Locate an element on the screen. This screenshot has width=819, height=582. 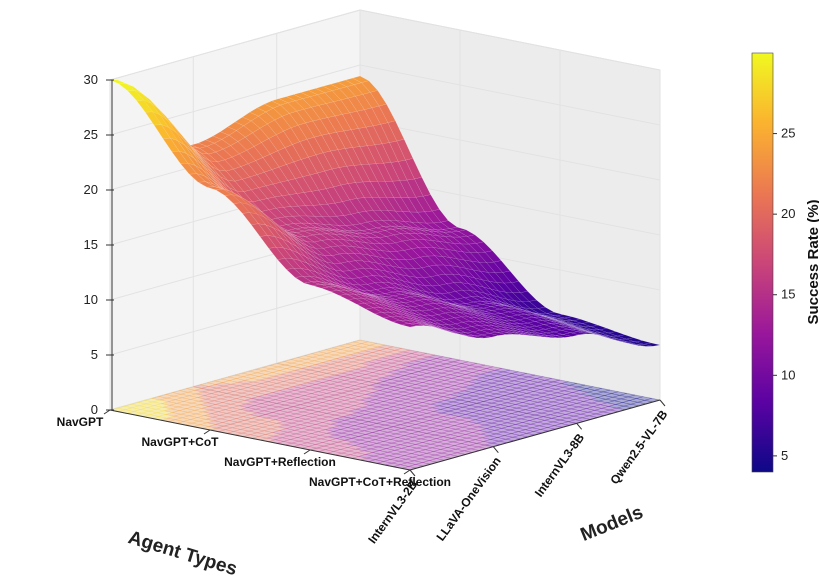
models-axis-tick-label: InternVL3-8B is located at coordinates (559, 465).